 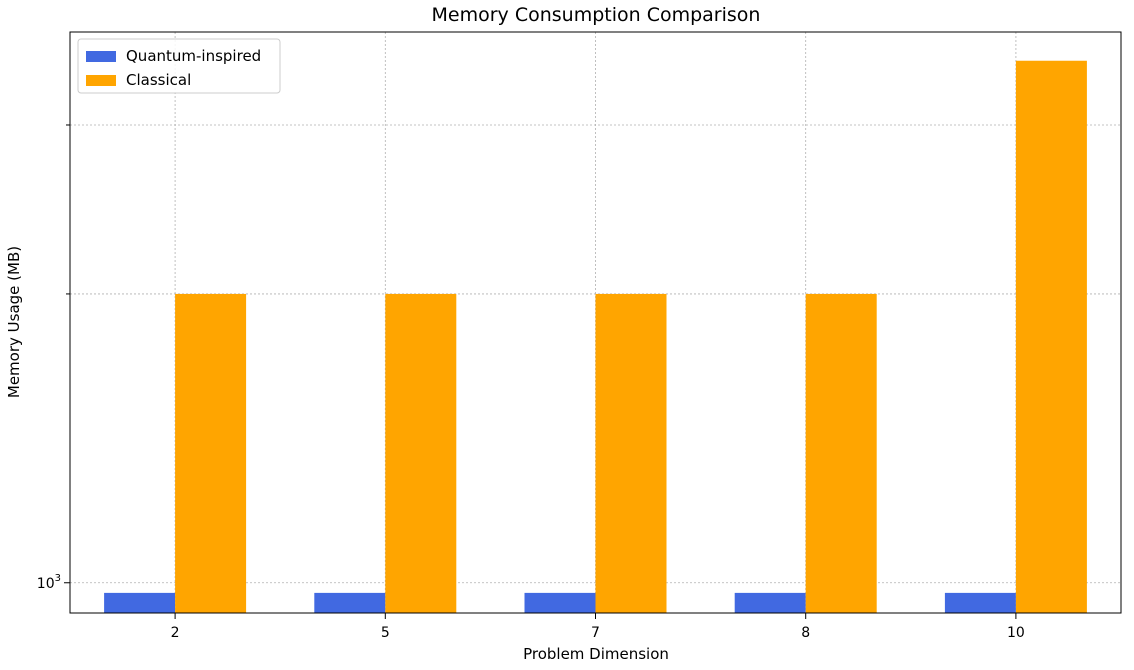 I want to click on legend-label: Quantum-inspired, so click(x=193, y=56).